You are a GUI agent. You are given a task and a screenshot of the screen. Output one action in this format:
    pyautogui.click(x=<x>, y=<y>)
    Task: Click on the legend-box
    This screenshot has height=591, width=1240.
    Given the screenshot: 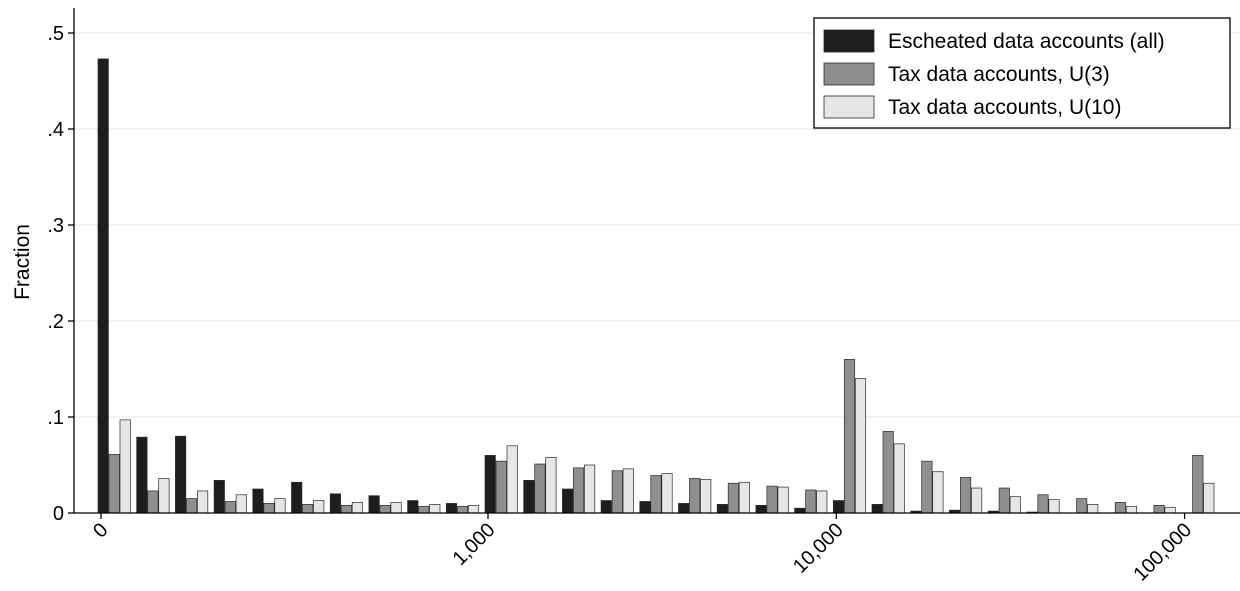 What is the action you would take?
    pyautogui.click(x=1022, y=73)
    